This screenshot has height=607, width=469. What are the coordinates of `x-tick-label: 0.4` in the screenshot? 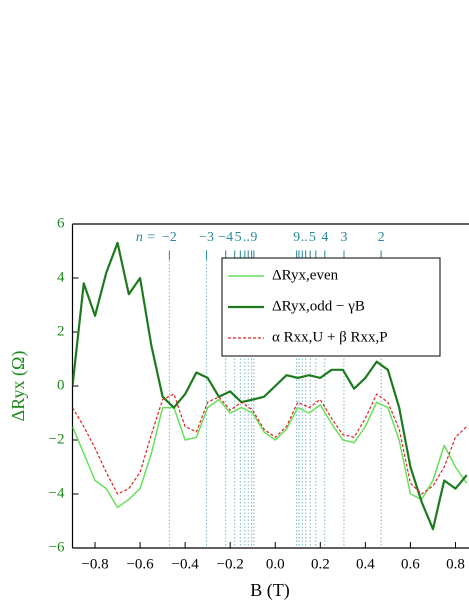 It's located at (365, 564).